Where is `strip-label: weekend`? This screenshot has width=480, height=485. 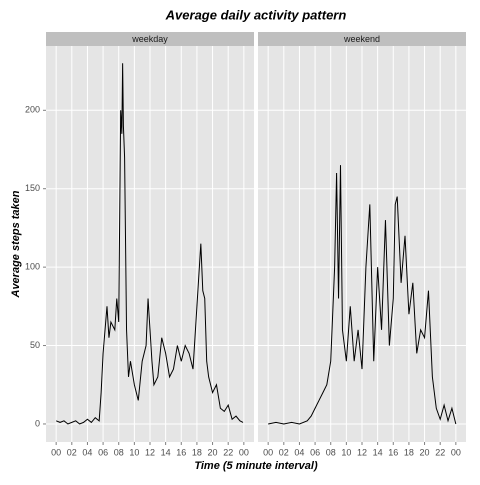
strip-label: weekend is located at coordinates (361, 39).